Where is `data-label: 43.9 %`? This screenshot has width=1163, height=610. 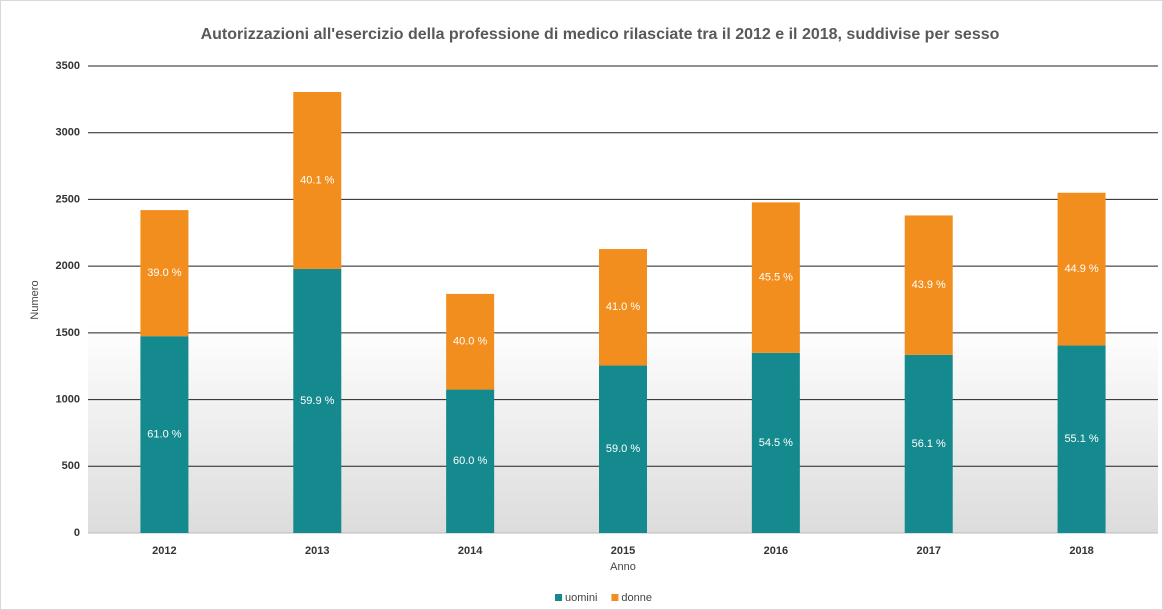 data-label: 43.9 % is located at coordinates (929, 285).